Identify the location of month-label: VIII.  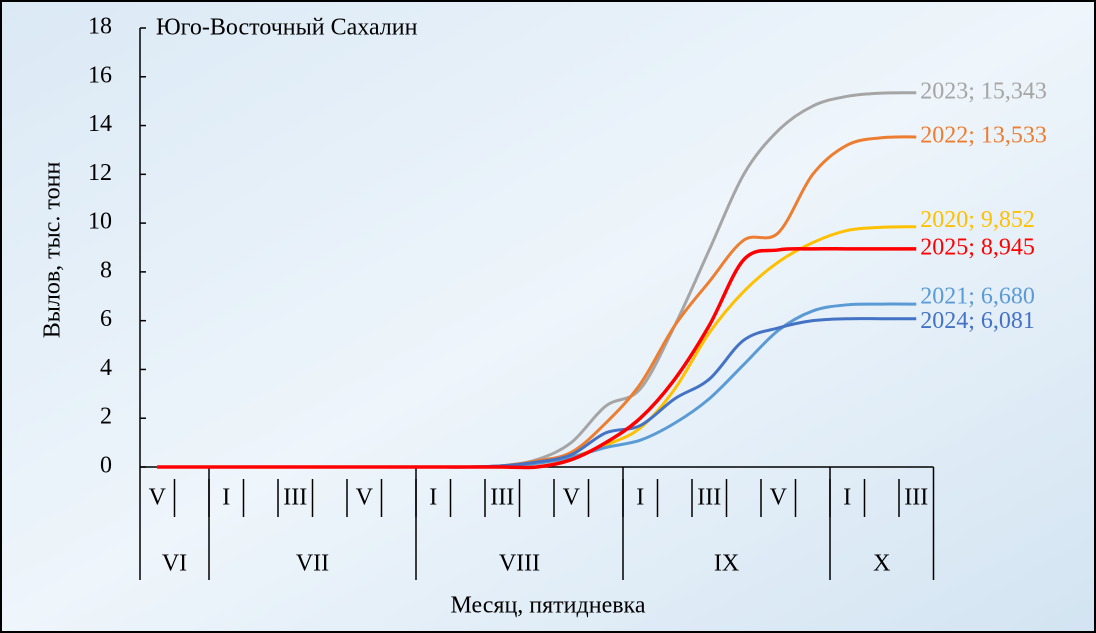
(519, 564).